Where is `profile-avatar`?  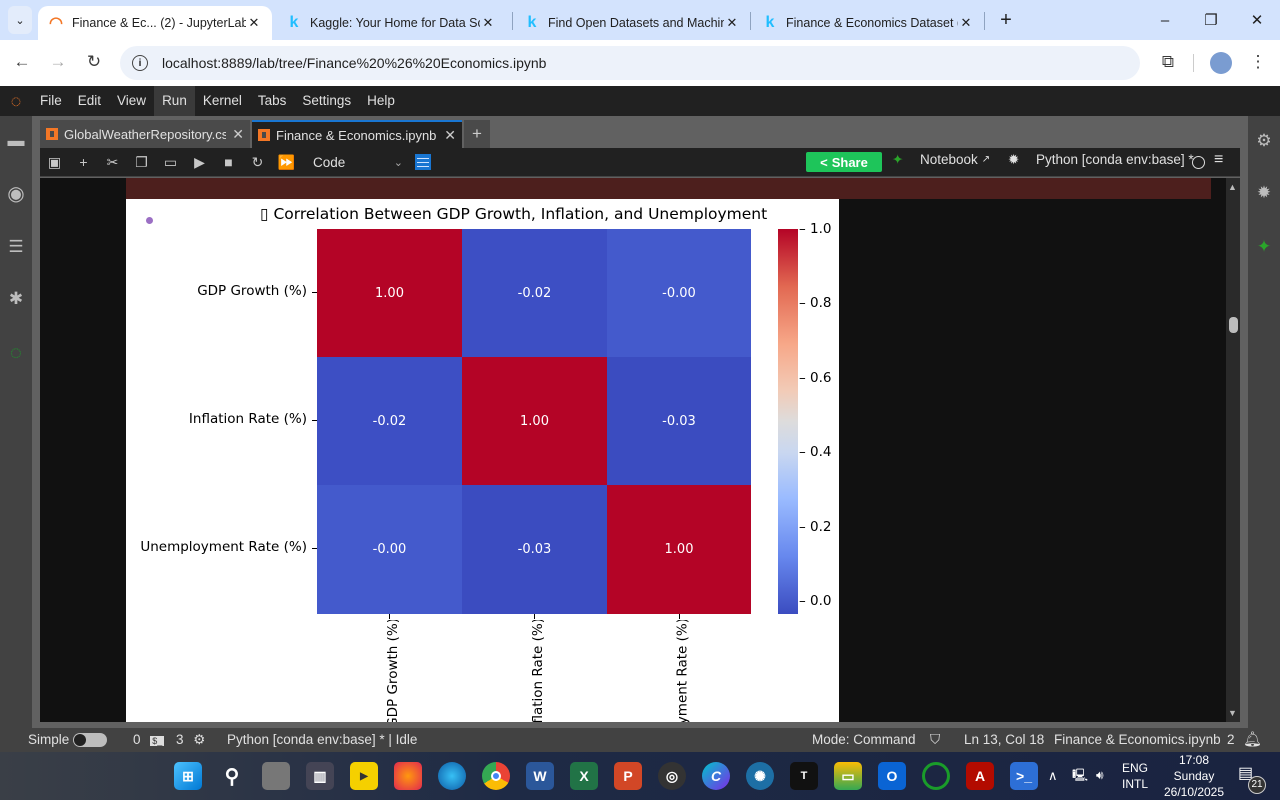 profile-avatar is located at coordinates (1221, 63).